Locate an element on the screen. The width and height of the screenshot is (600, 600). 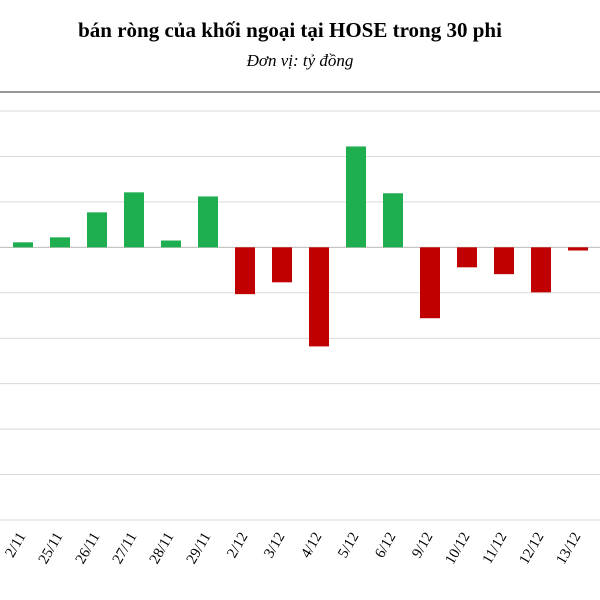
x-tick-label: 9/12 is located at coordinates (422, 545).